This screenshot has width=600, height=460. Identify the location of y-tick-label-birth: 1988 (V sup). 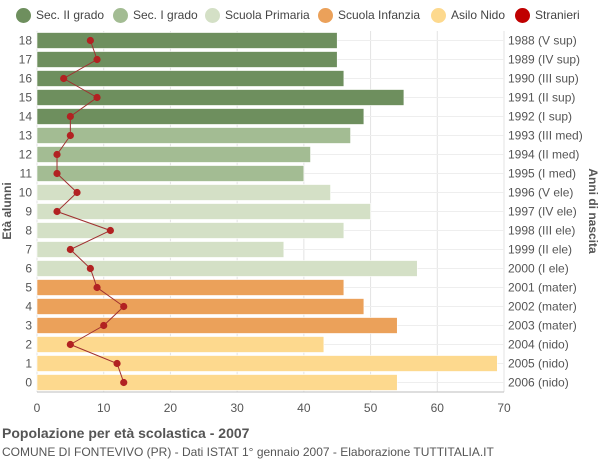
(542, 41).